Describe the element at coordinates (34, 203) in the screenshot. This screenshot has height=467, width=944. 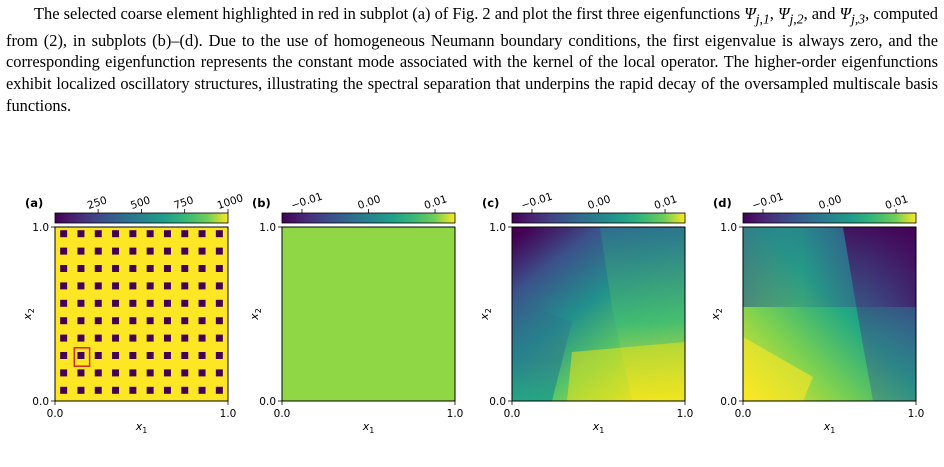
I see `panel-label: (a)` at that location.